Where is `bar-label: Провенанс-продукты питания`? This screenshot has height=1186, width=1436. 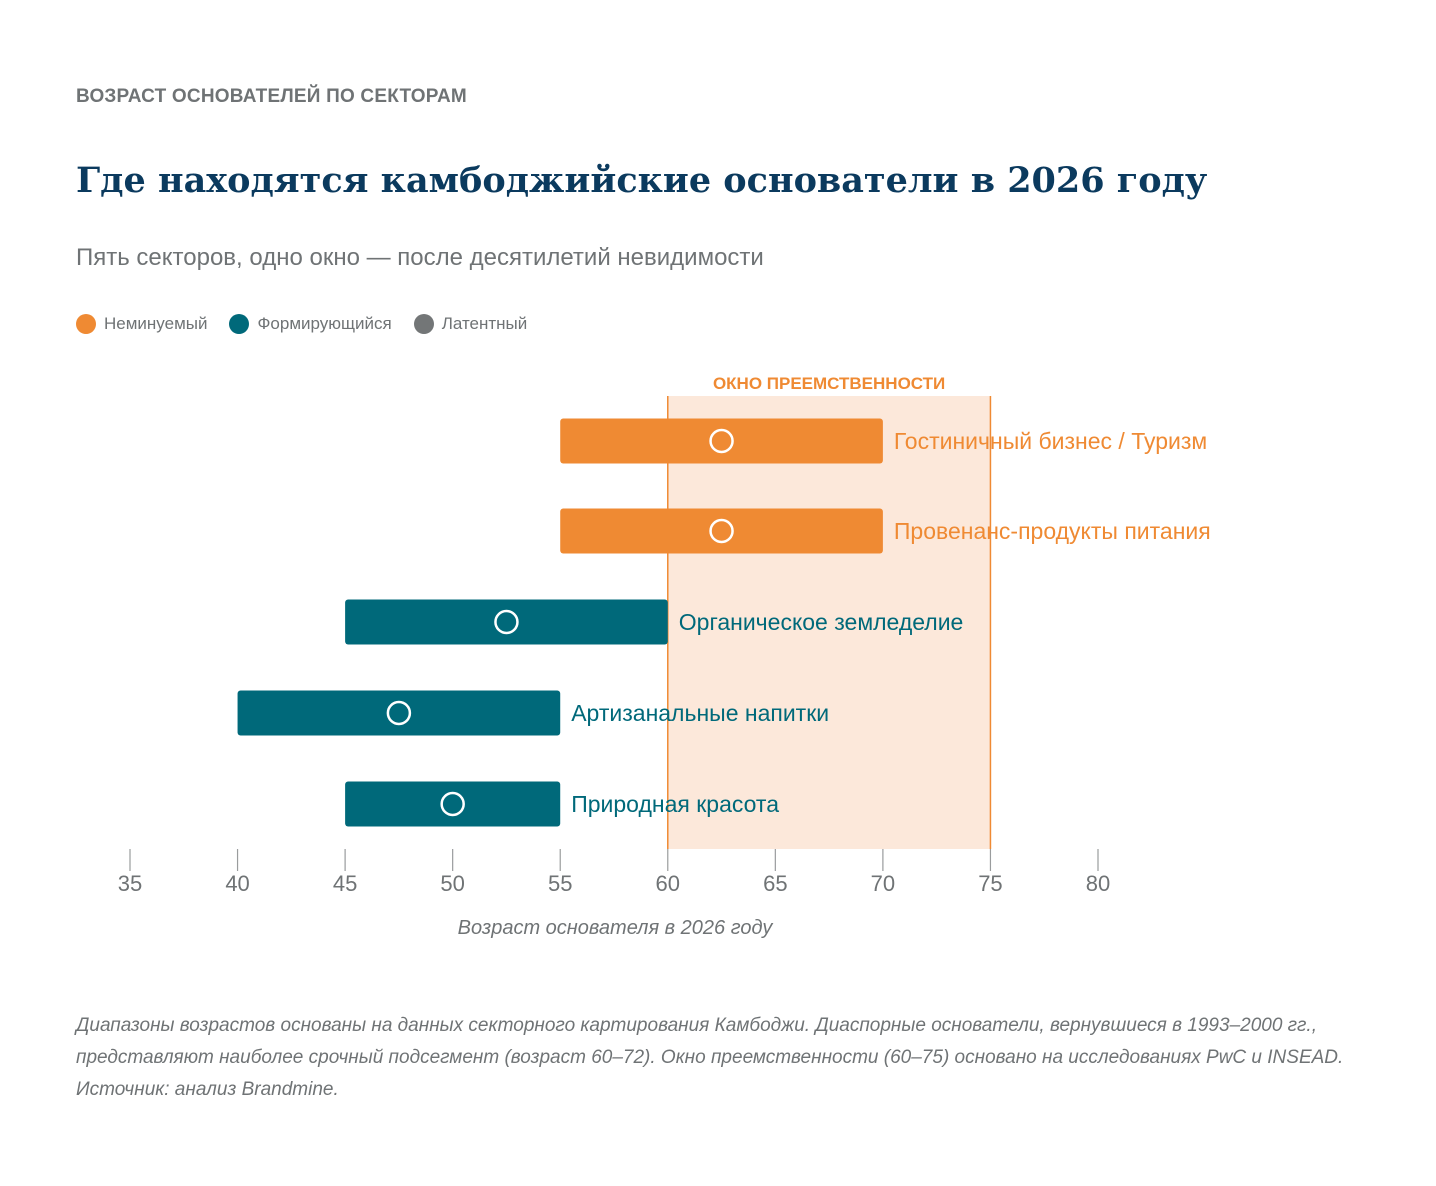
bar-label: Провенанс-продукты питания is located at coordinates (1052, 531).